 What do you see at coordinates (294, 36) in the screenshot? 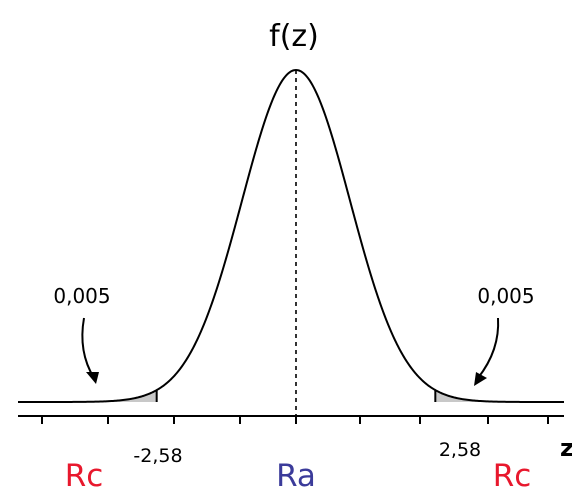
I see `chart-title: f(z)` at bounding box center [294, 36].